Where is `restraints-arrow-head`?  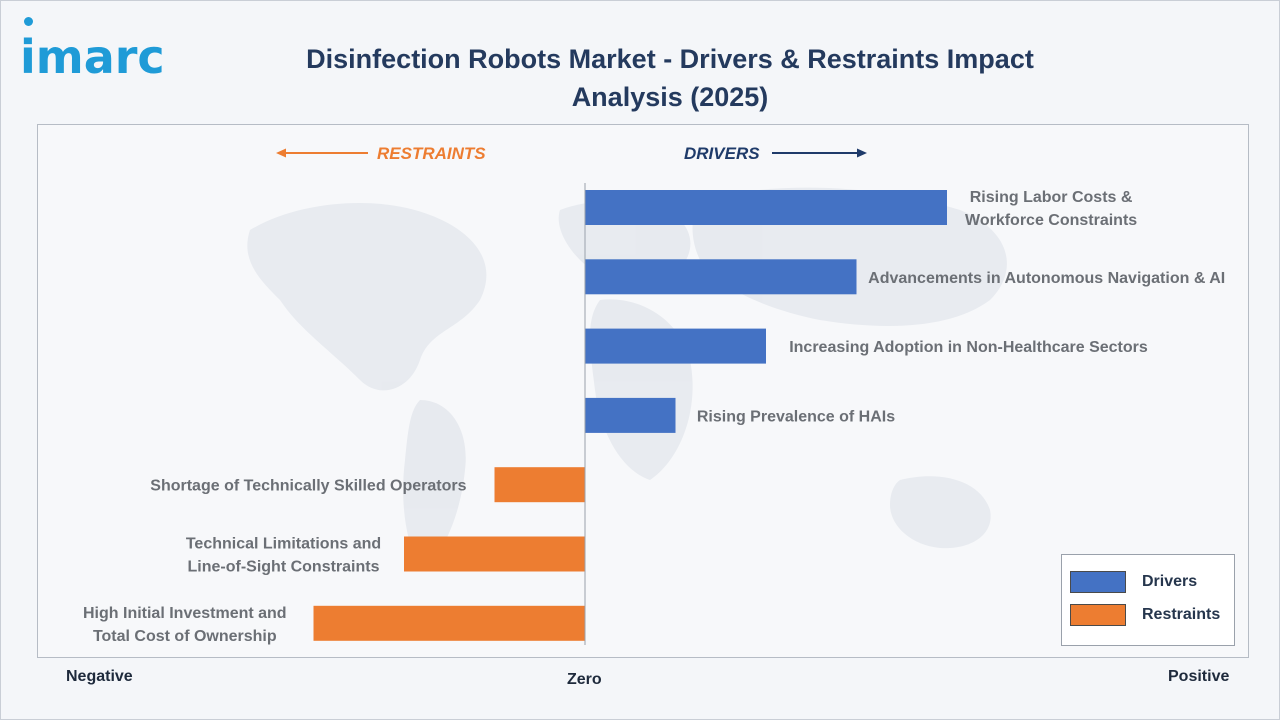
restraints-arrow-head is located at coordinates (281, 153).